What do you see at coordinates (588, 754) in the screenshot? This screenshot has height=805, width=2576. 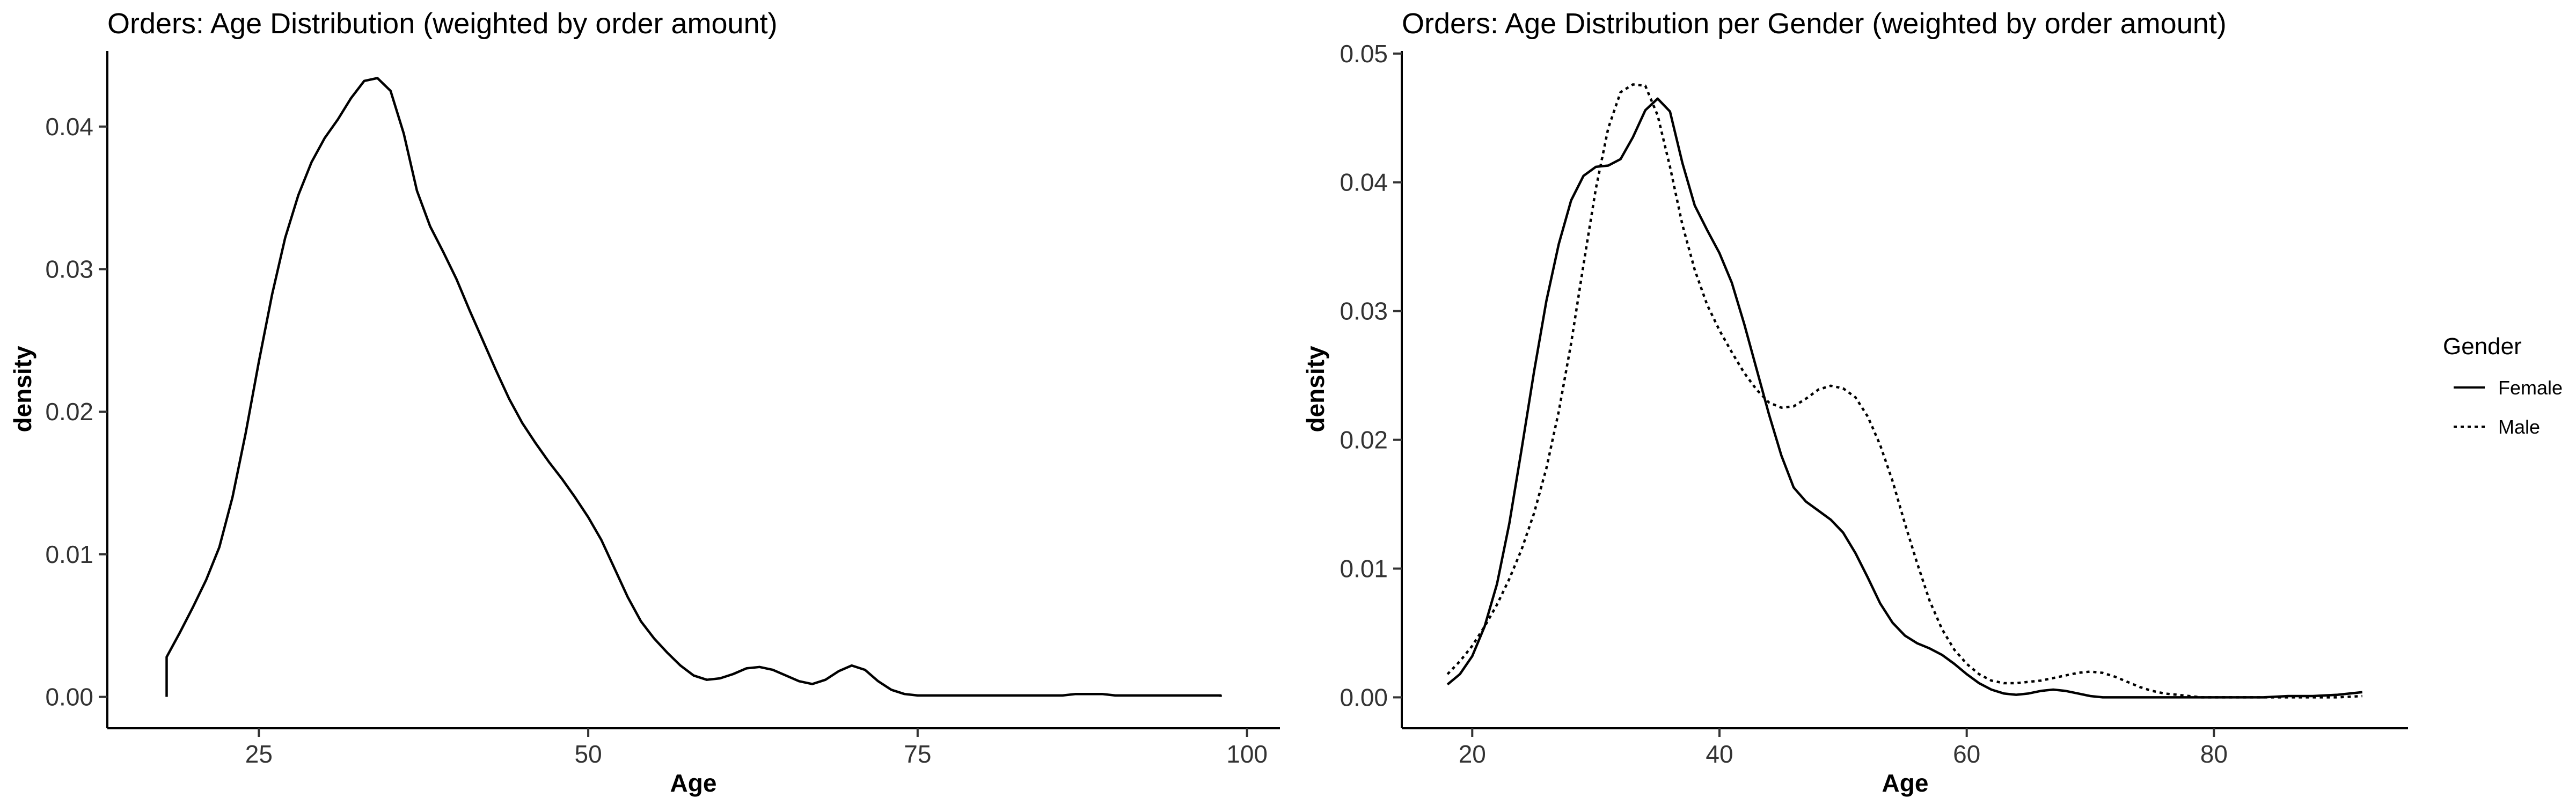 I see `x-tick-label: 50` at bounding box center [588, 754].